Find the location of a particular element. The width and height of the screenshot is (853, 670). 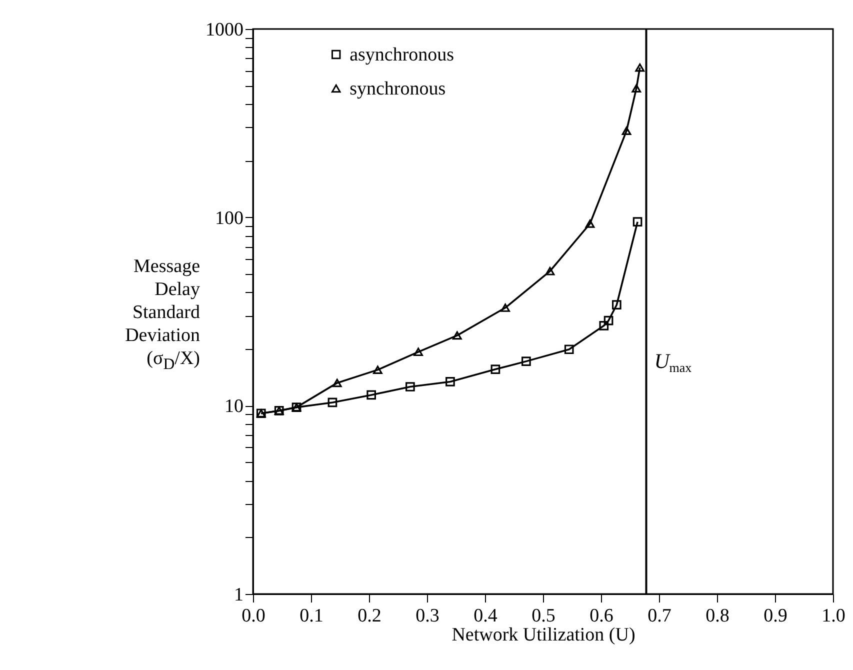

x-tick-label: 0.2 is located at coordinates (370, 616).